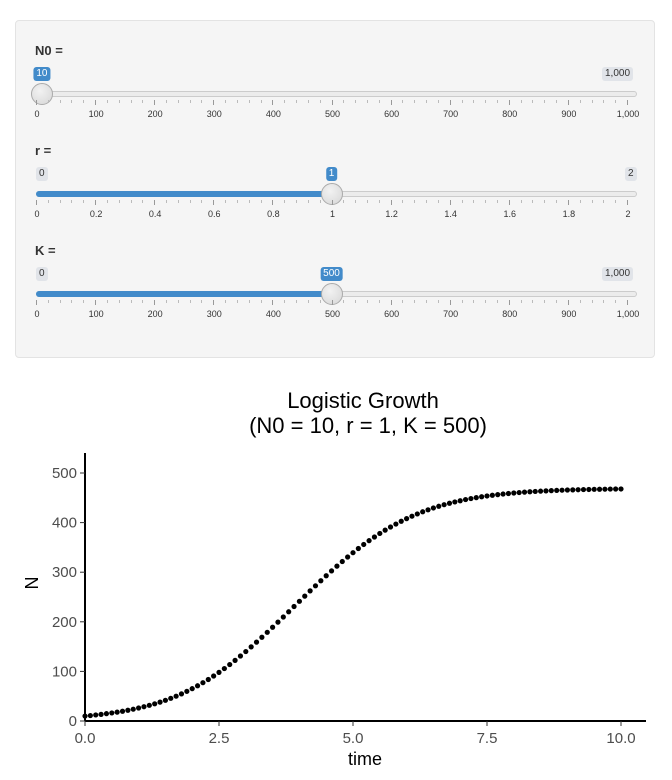 The height and width of the screenshot is (780, 672). I want to click on slider-r-max: 2, so click(631, 174).